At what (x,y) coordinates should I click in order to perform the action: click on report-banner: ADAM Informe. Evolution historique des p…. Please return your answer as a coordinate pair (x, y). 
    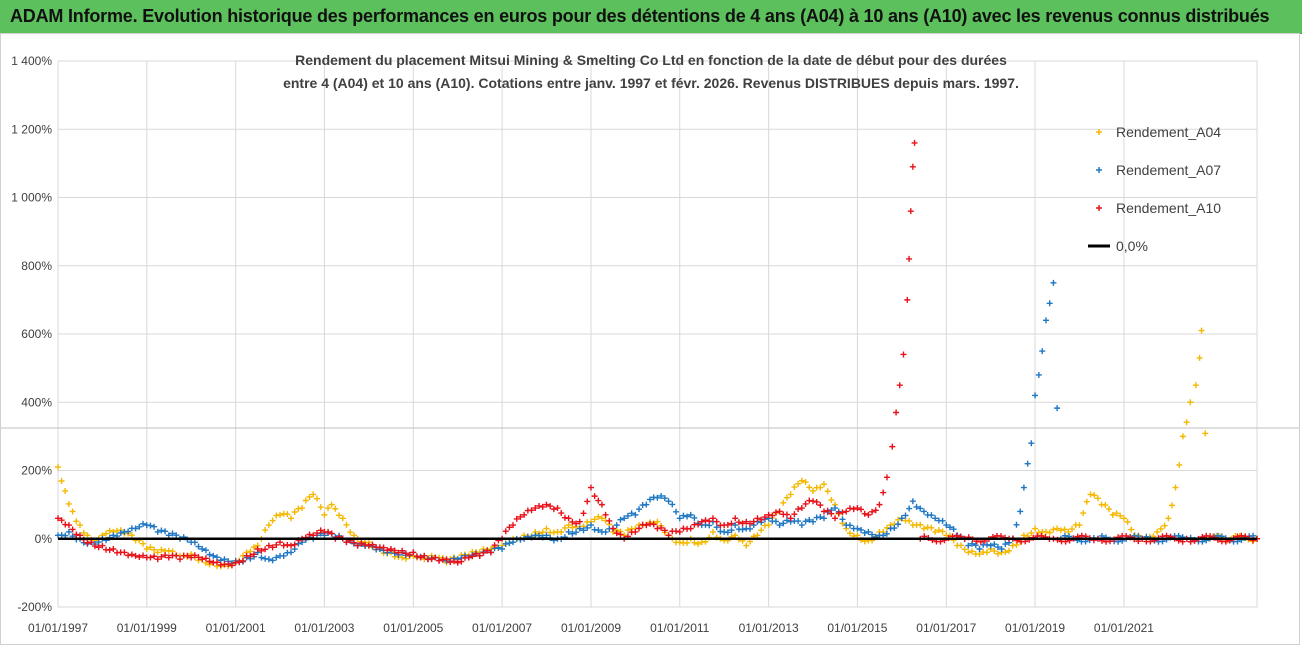
    Looking at the image, I should click on (651, 17).